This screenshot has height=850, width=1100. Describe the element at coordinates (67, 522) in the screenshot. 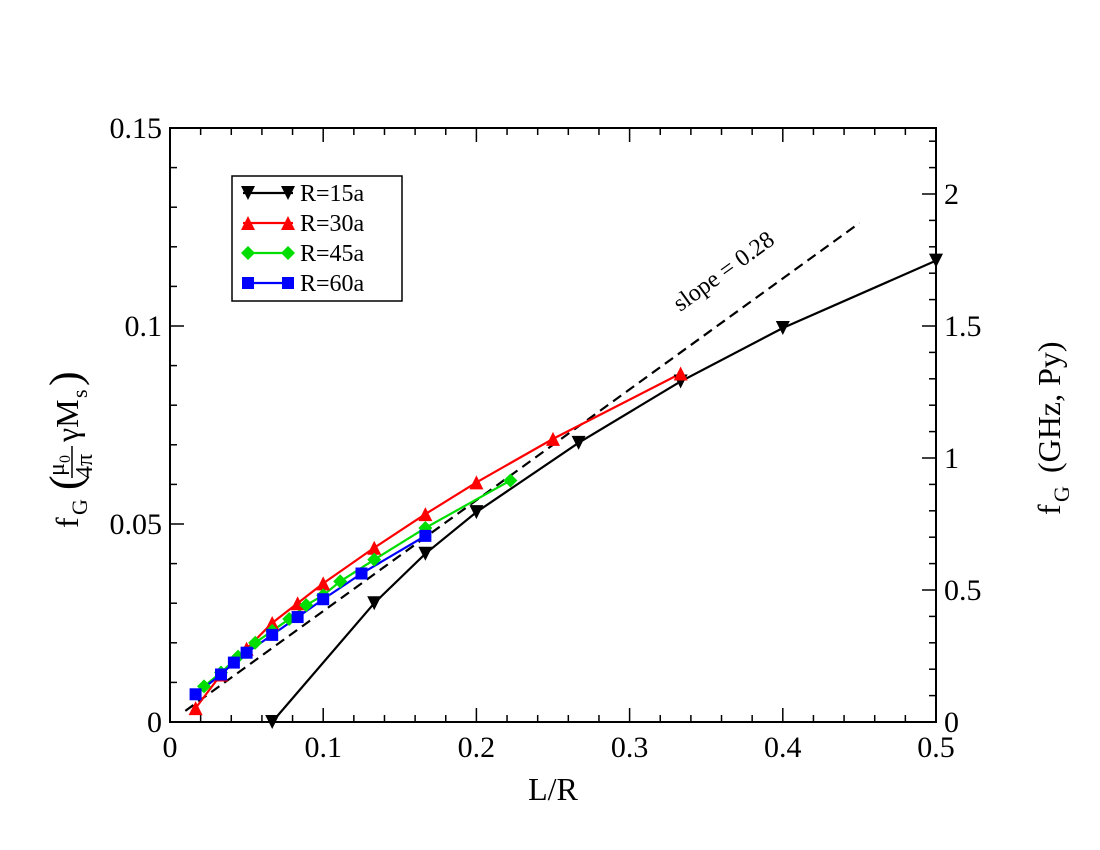

I see `y-left-f: f` at that location.